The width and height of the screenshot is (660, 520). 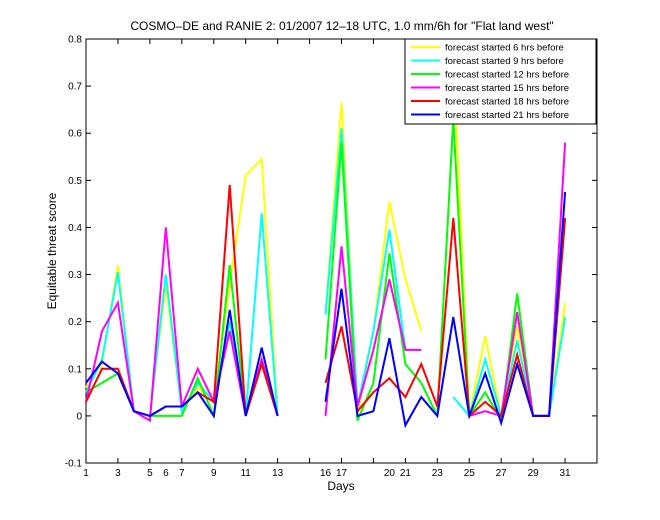 What do you see at coordinates (504, 48) in the screenshot?
I see `legend-label: forecast started 6 hrs before` at bounding box center [504, 48].